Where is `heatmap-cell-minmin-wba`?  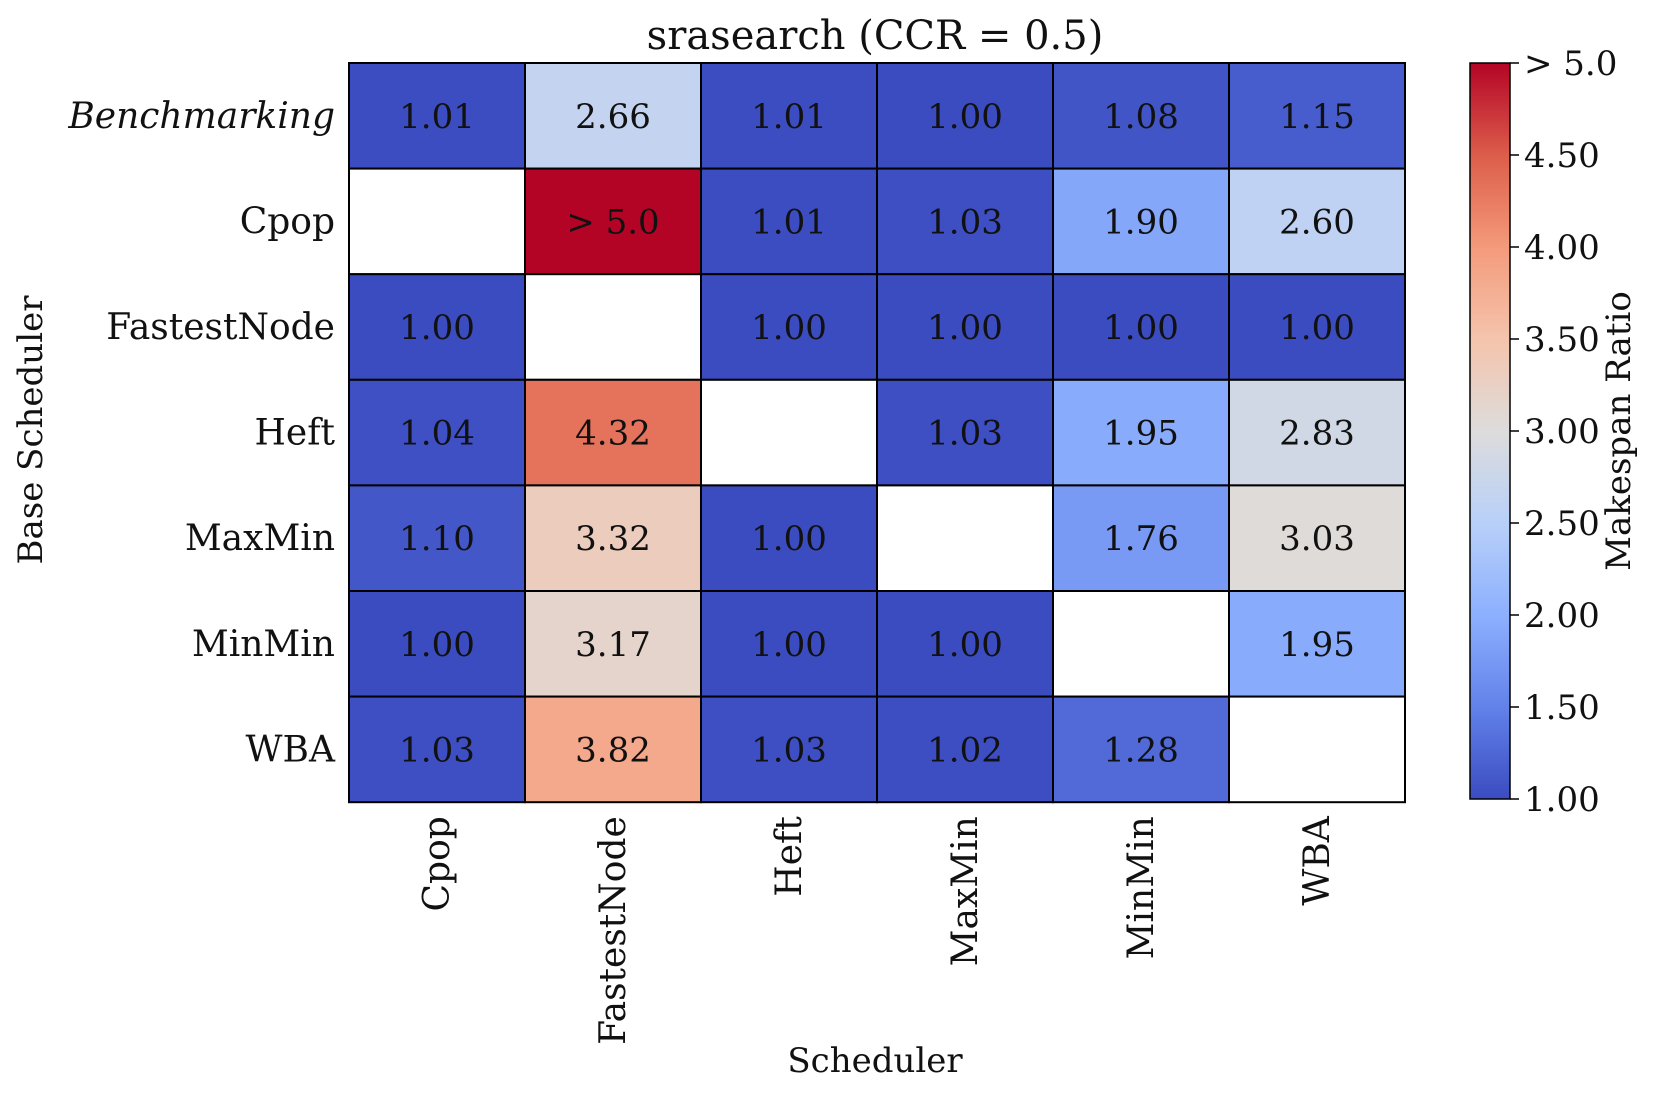 heatmap-cell-minmin-wba is located at coordinates (1317, 644).